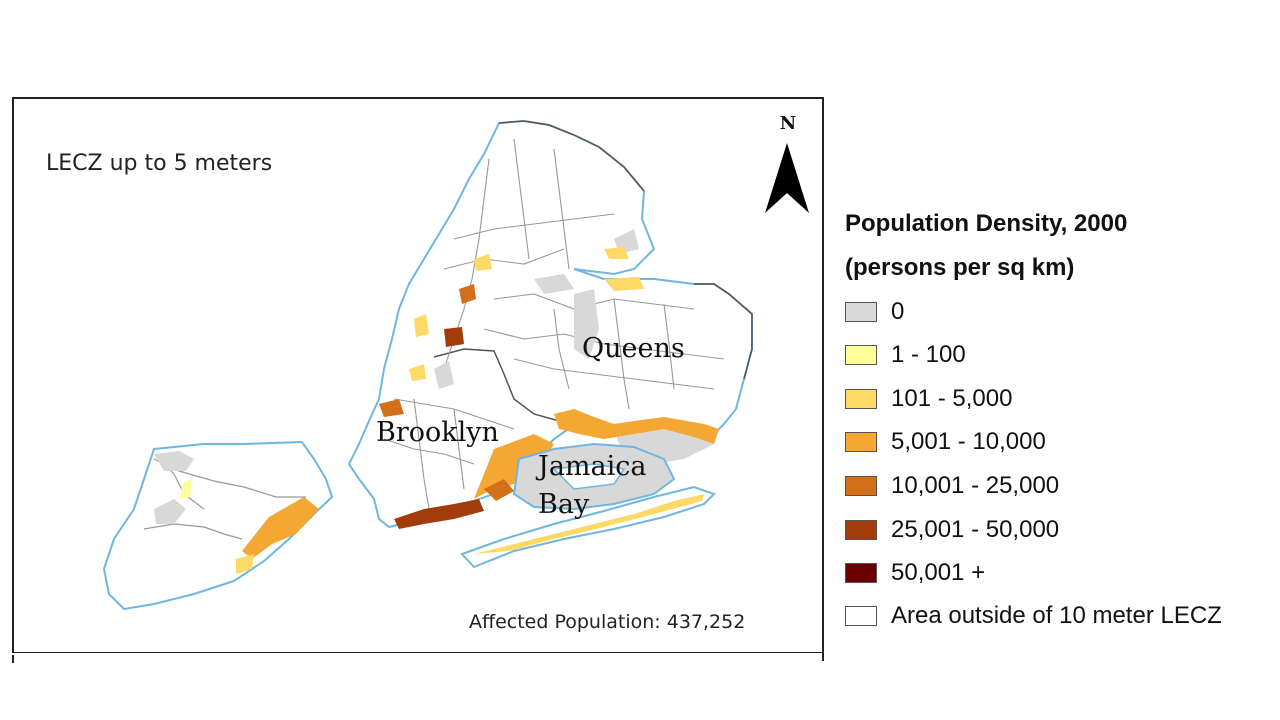 This screenshot has height=720, width=1280. I want to click on map-title: LECZ up to 5 meters, so click(159, 163).